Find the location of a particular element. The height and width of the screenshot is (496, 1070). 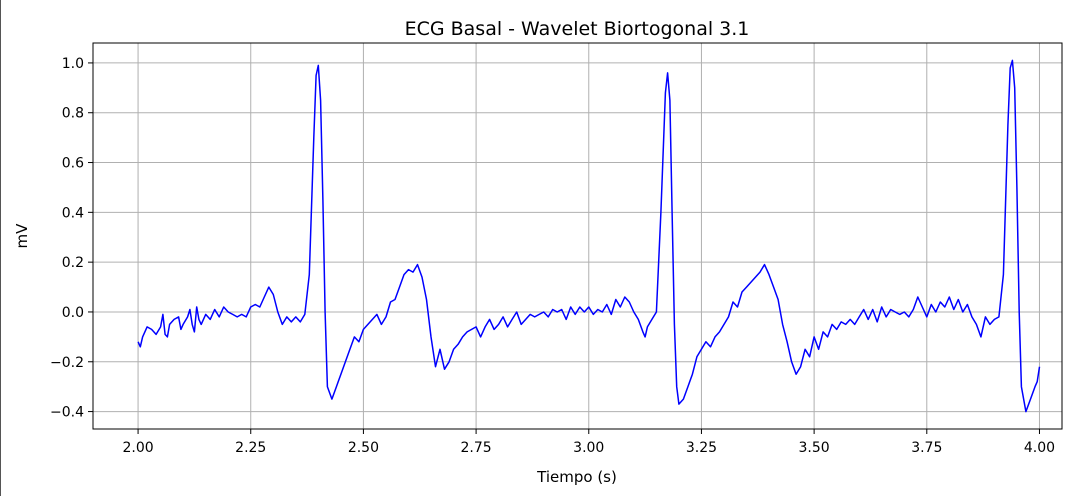

x-tick-label: 2.00 is located at coordinates (137, 448).